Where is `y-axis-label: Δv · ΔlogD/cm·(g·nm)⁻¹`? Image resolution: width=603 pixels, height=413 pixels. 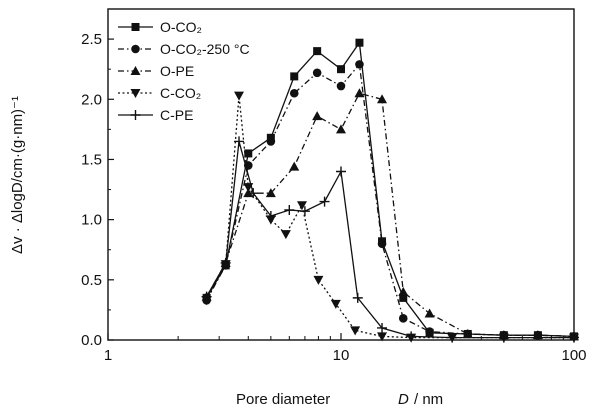 y-axis-label: Δv · ΔlogD/cm·(g·nm)⁻¹ is located at coordinates (17, 175).